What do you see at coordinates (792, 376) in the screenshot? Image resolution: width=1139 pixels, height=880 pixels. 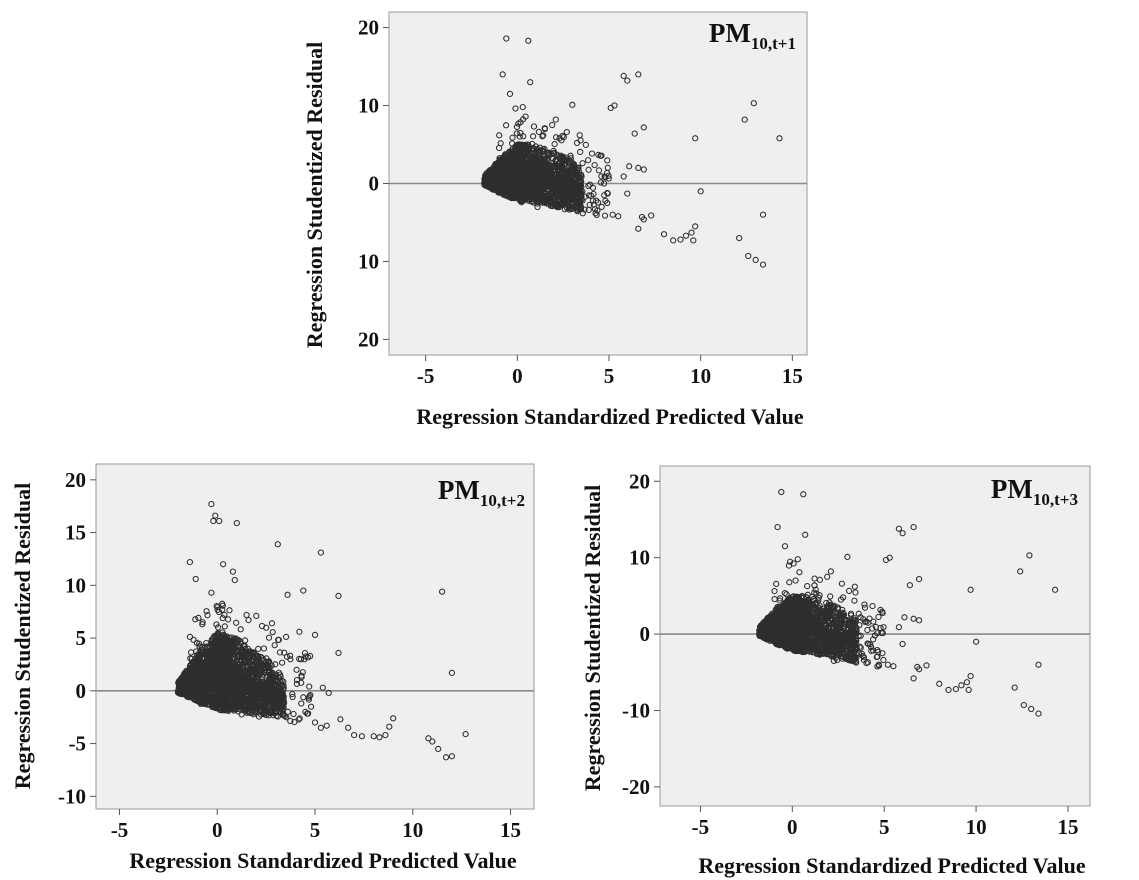 I see `x-tick-label: 15` at bounding box center [792, 376].